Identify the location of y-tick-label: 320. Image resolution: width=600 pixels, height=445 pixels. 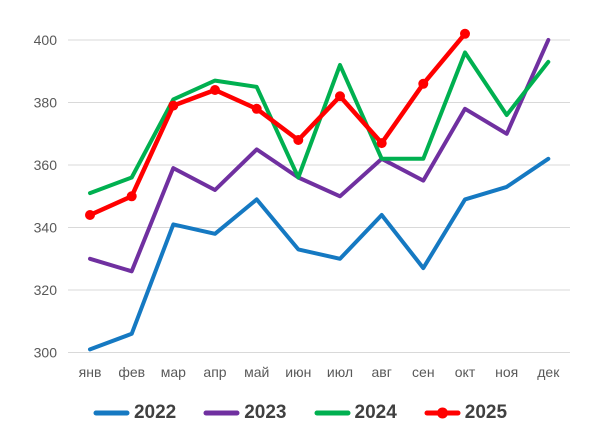
(46, 290).